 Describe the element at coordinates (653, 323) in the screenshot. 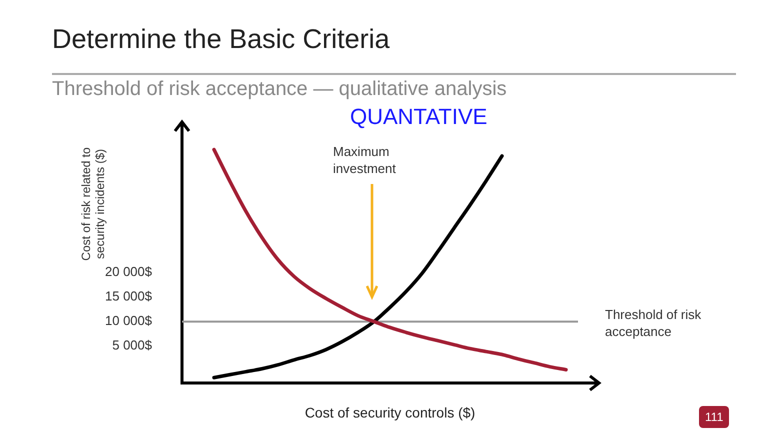

I see `ref-line-label: Threshold of risk acceptance` at that location.